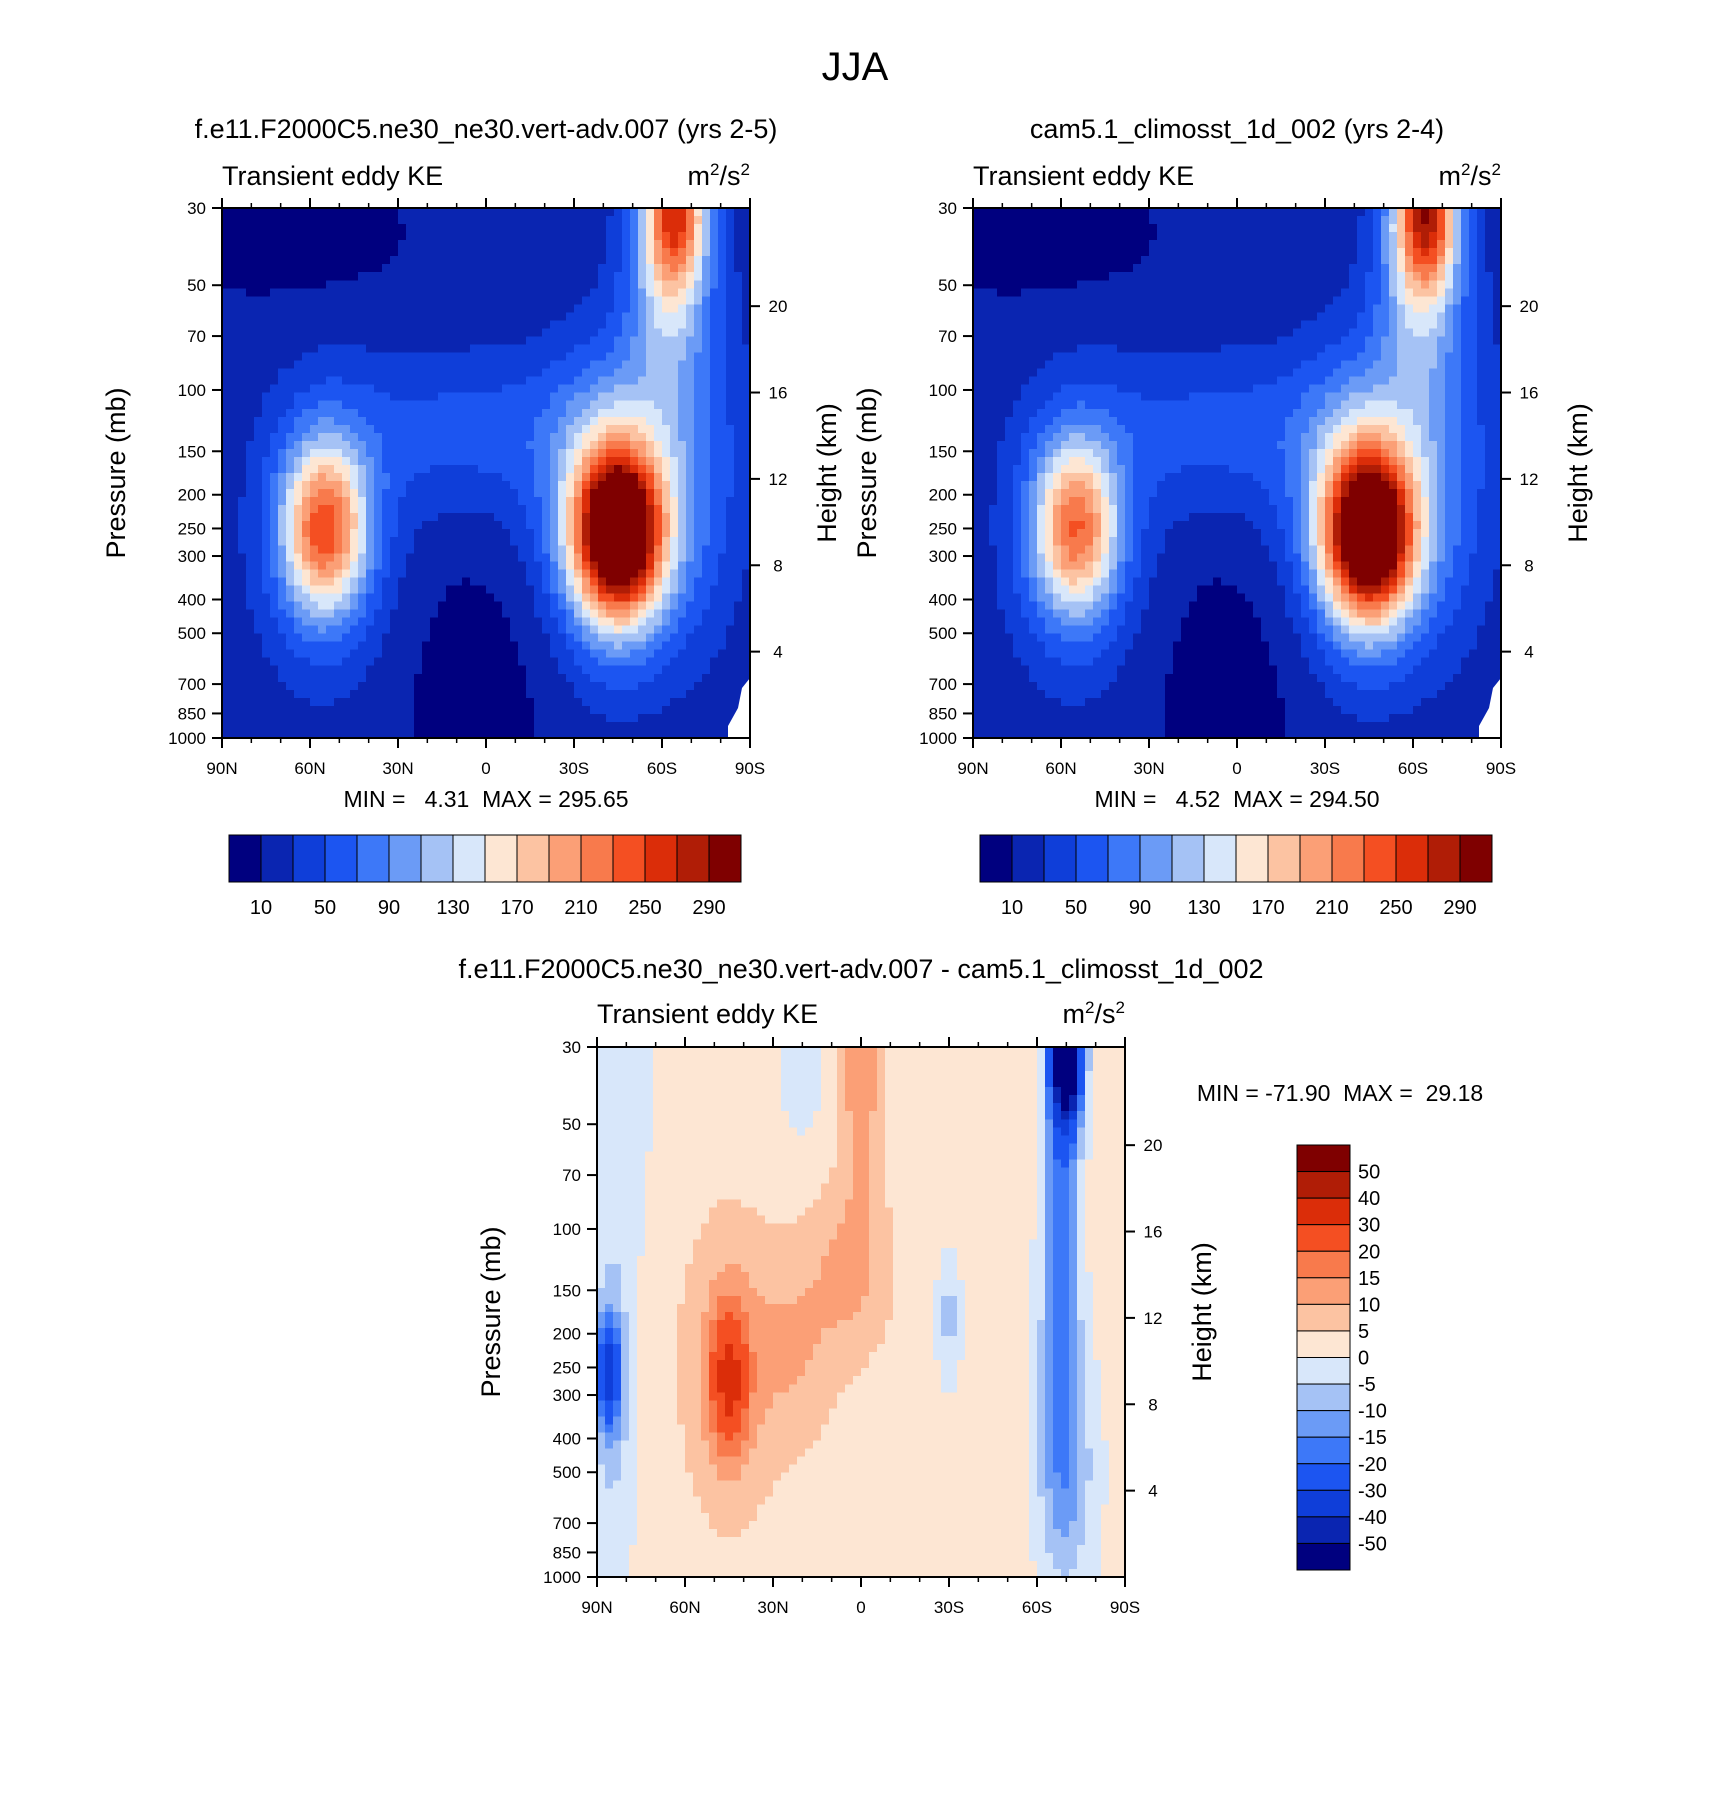  Describe the element at coordinates (708, 908) in the screenshot. I see `colorbar-label: 290` at that location.